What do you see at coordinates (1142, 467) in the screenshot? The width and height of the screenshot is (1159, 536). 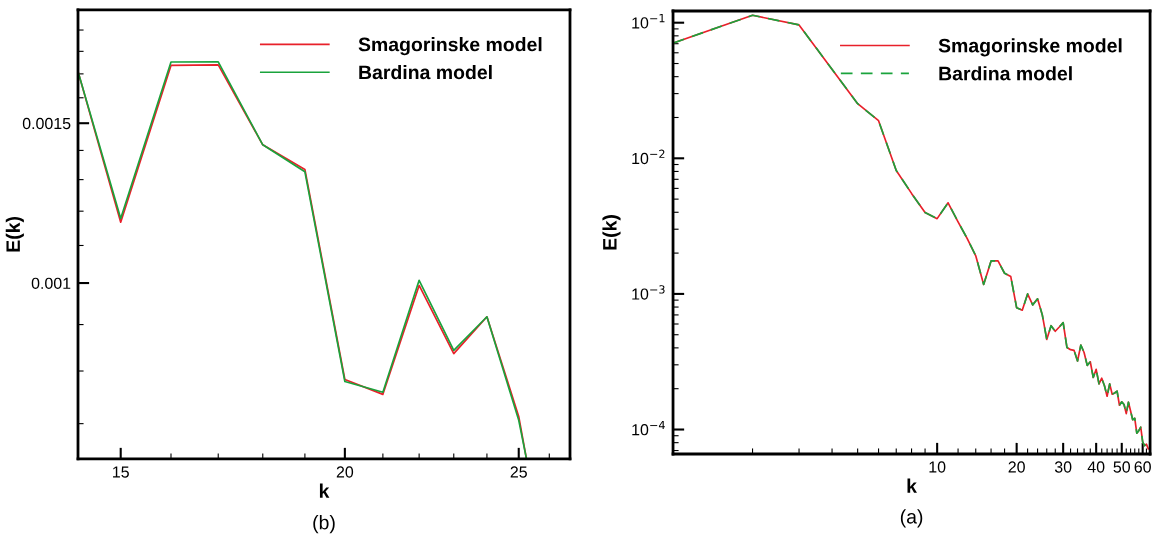 I see `x-tick-label: 60` at bounding box center [1142, 467].